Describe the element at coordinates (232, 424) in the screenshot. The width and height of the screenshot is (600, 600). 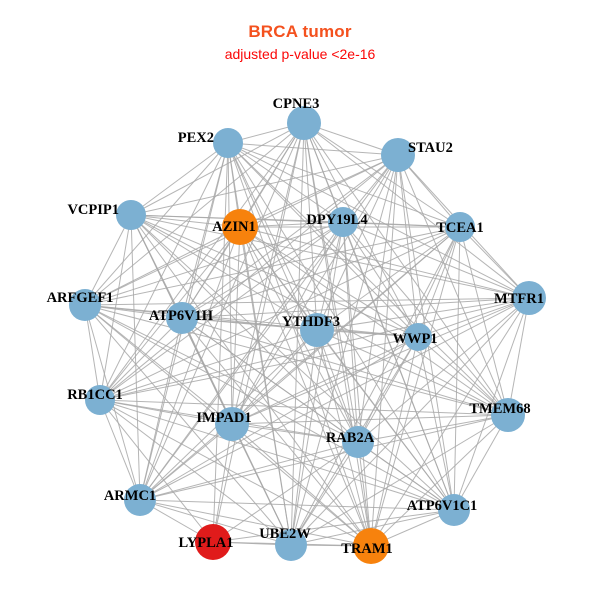
I see `network-node-impad1` at that location.